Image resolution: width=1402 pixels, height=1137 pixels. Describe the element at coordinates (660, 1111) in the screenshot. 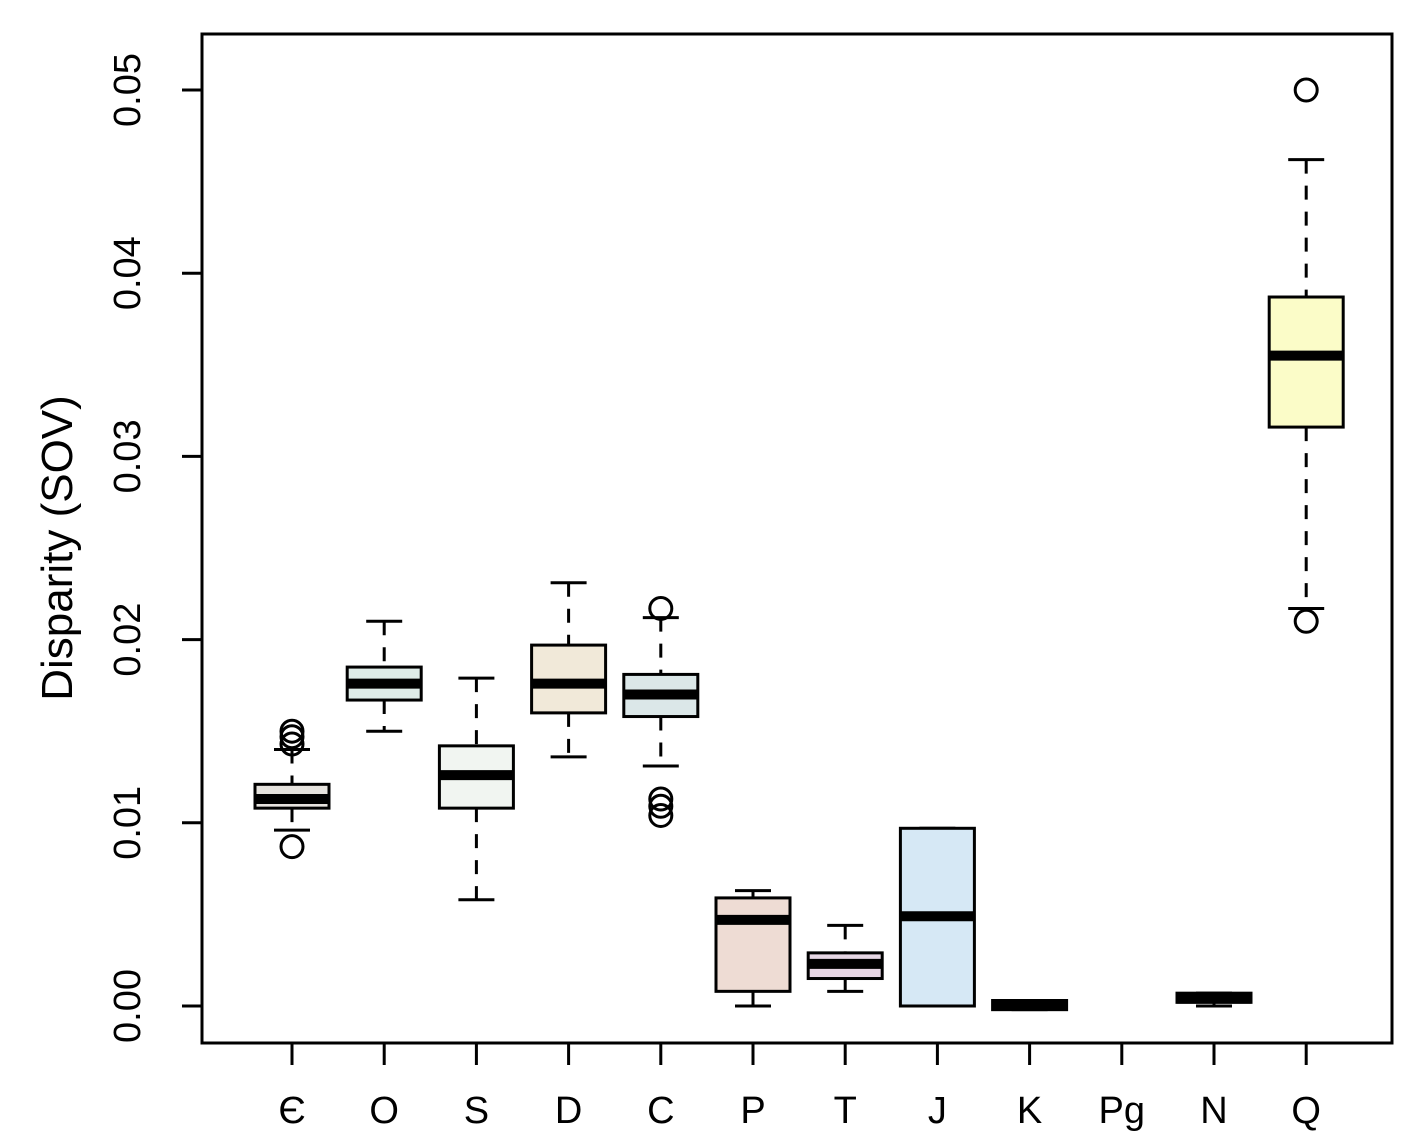

I see `x-tick-label: C` at that location.